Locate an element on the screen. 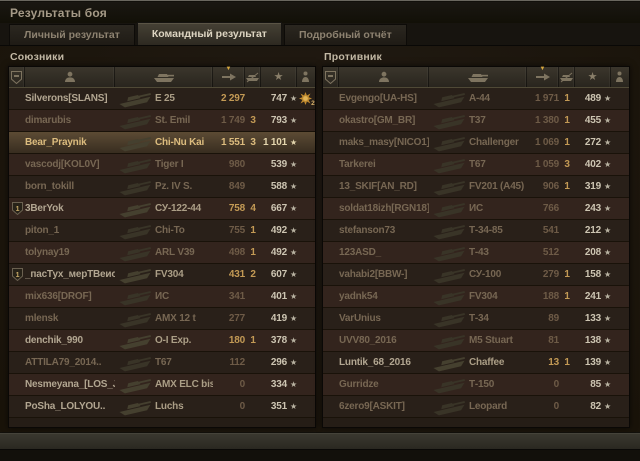 This screenshot has width=640, height=461. damage-value: 81 is located at coordinates (553, 340).